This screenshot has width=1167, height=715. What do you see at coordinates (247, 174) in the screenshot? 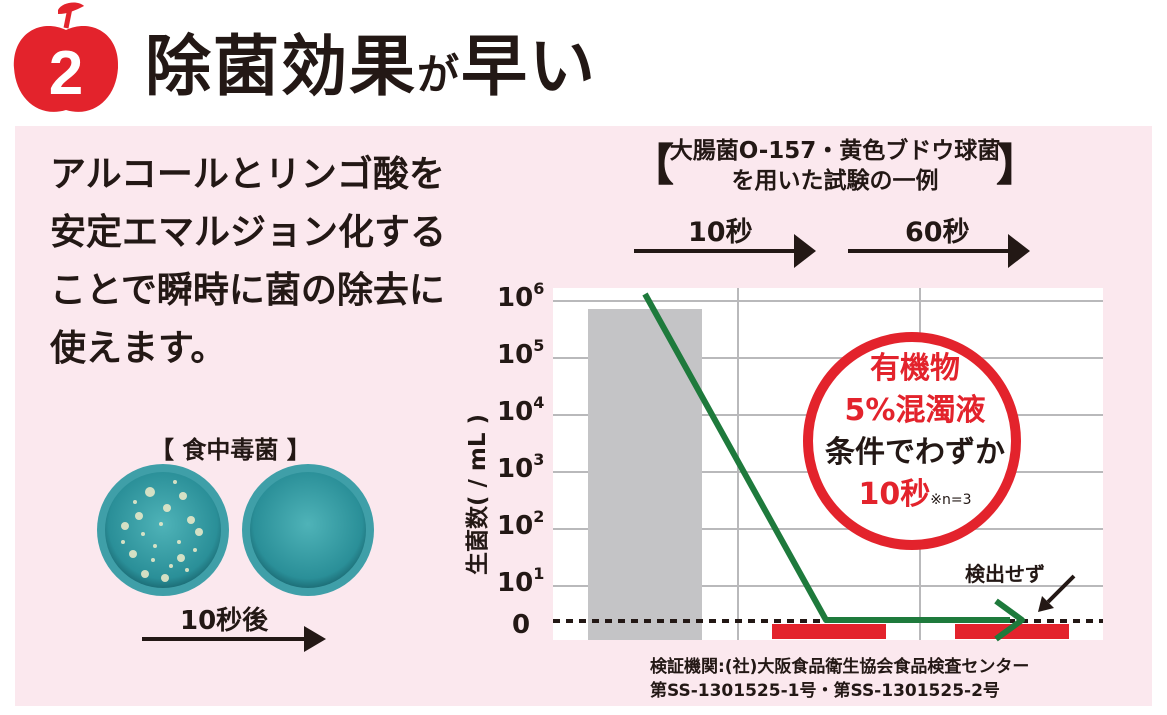
I see `description-line: アルコールとリンゴ酸を` at bounding box center [247, 174].